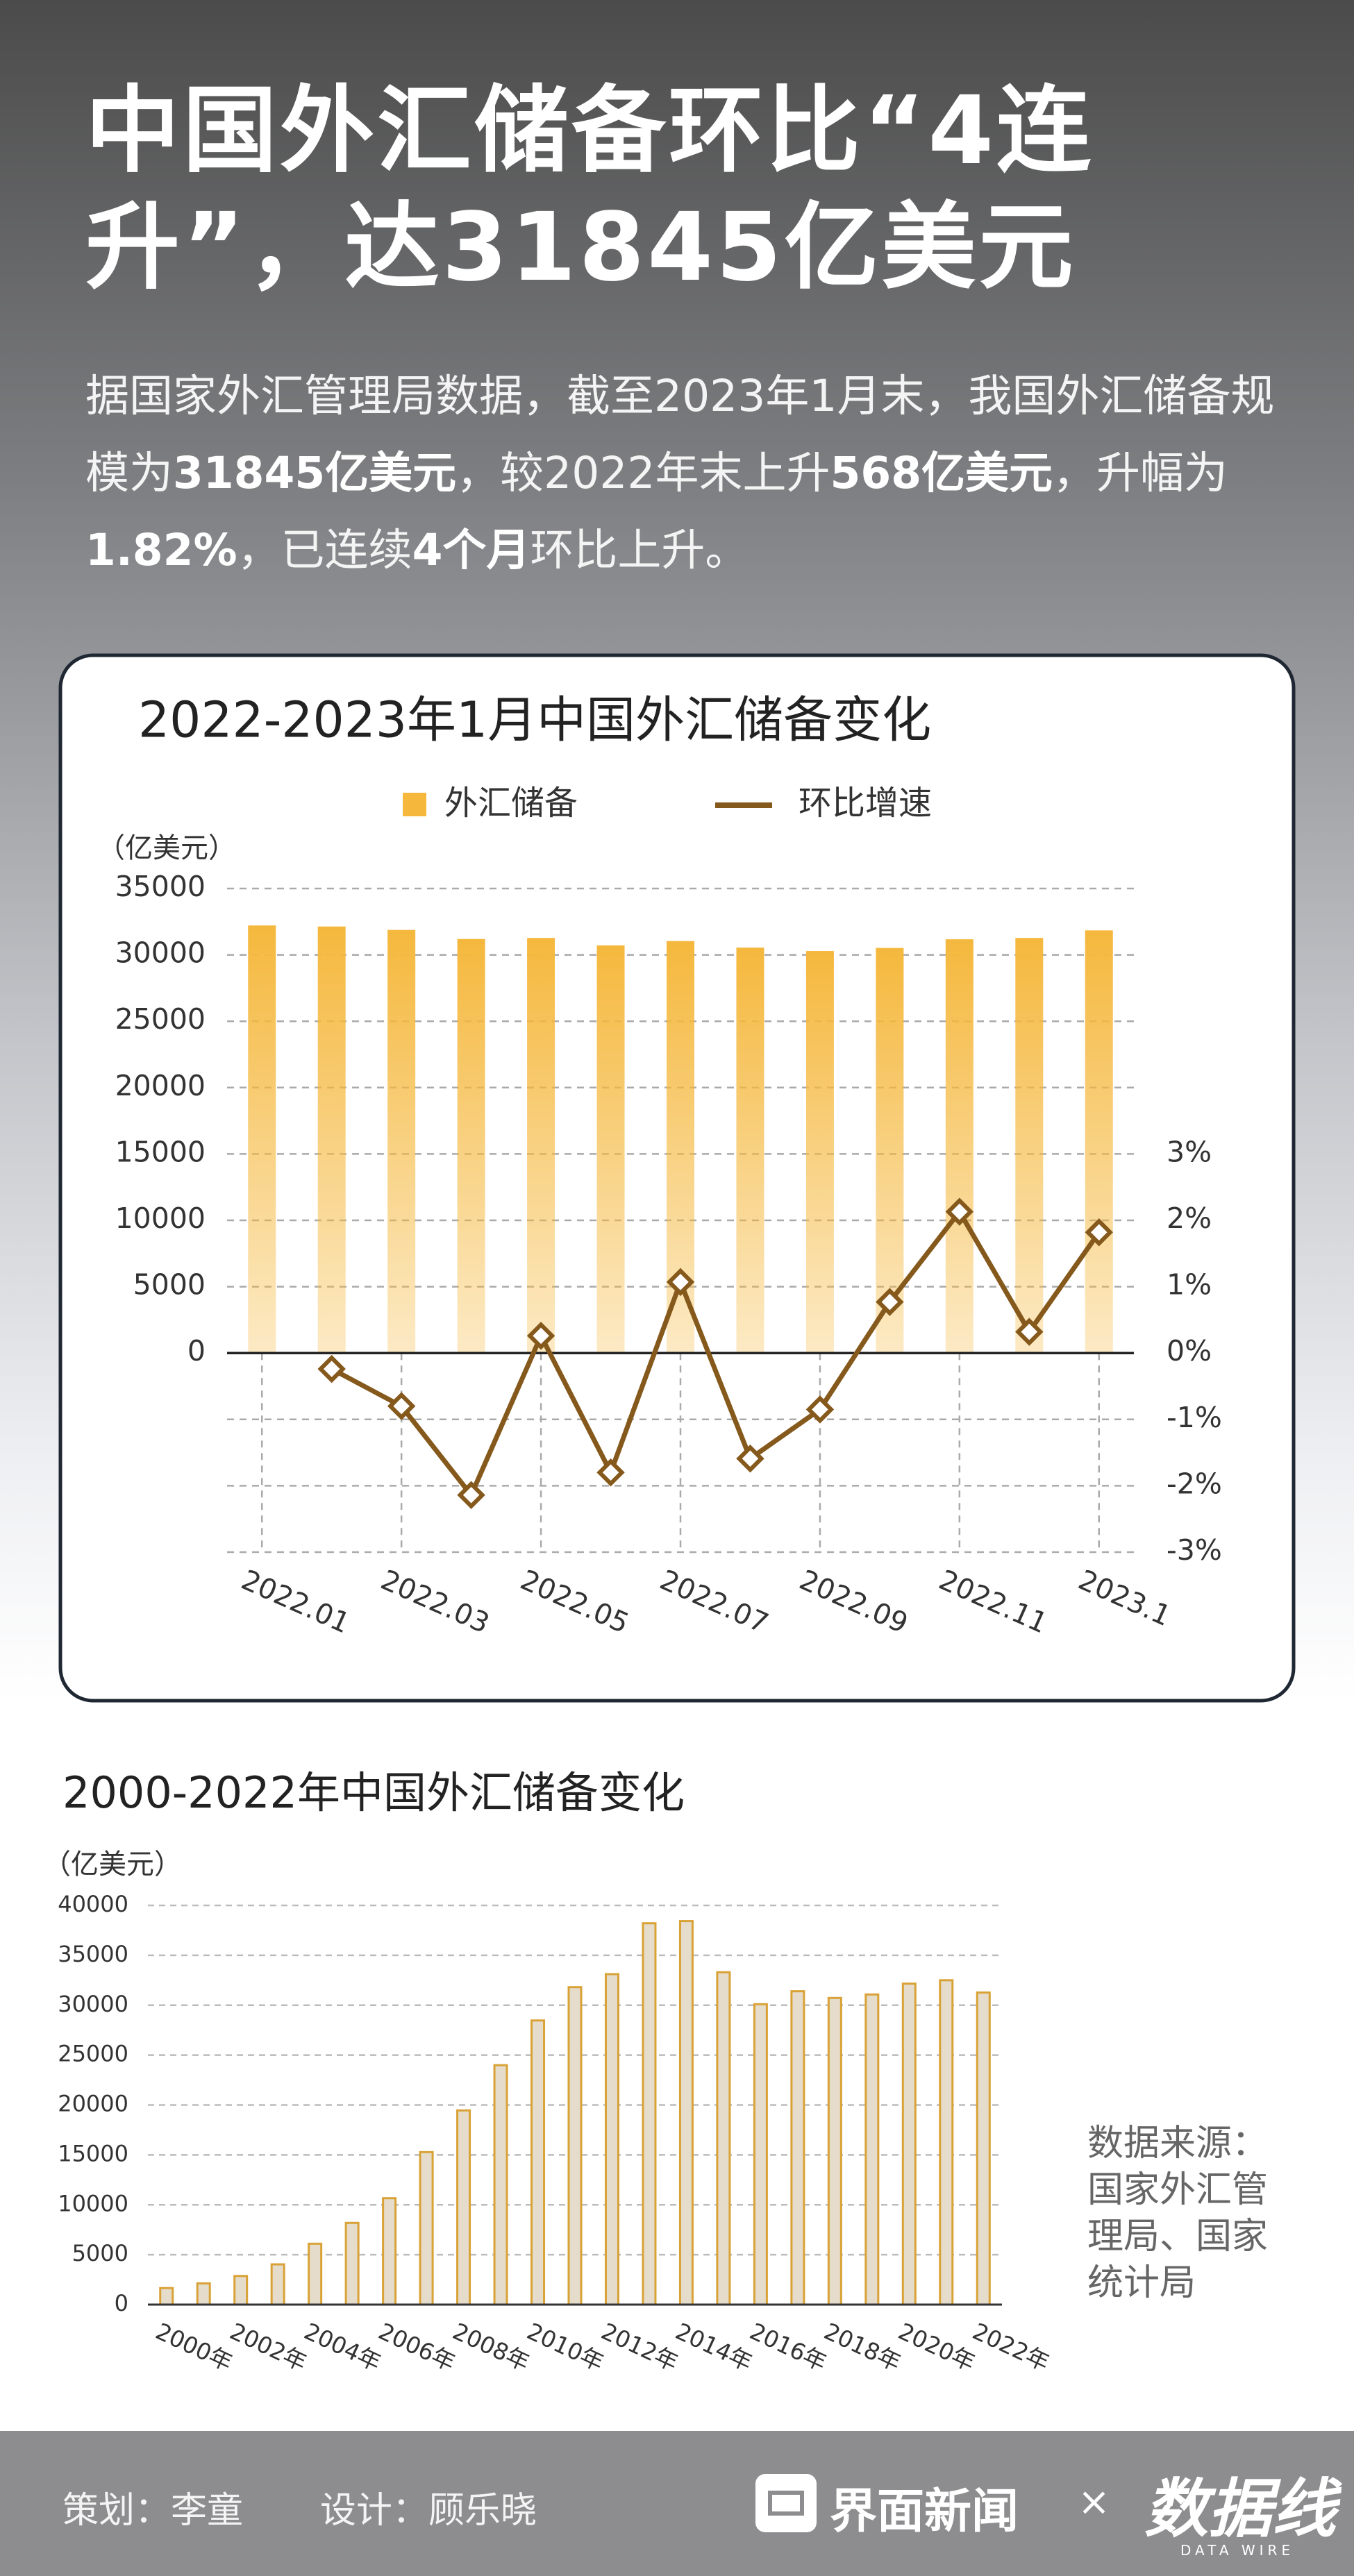 This screenshot has width=1354, height=2576. Describe the element at coordinates (1189, 1151) in the screenshot. I see `y2-tick-label: 3%` at that location.